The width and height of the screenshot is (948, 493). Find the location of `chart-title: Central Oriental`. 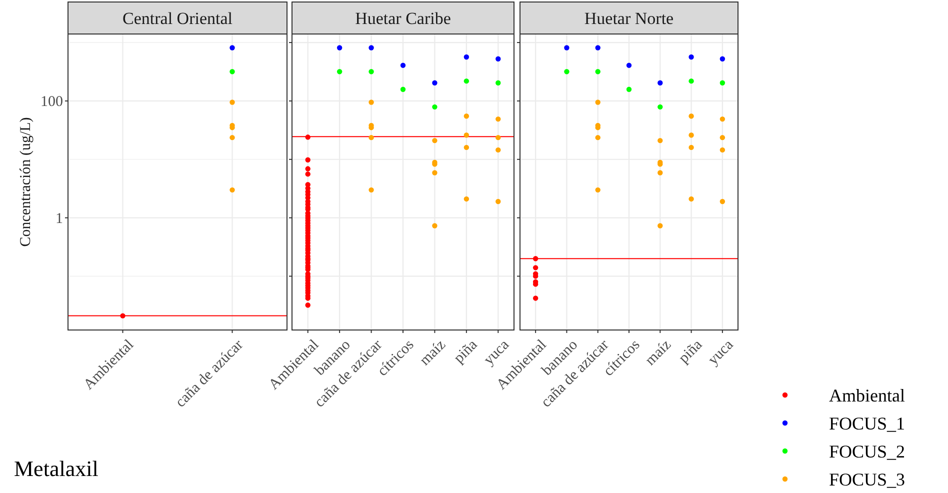

chart-title: Central Oriental is located at coordinates (177, 18).